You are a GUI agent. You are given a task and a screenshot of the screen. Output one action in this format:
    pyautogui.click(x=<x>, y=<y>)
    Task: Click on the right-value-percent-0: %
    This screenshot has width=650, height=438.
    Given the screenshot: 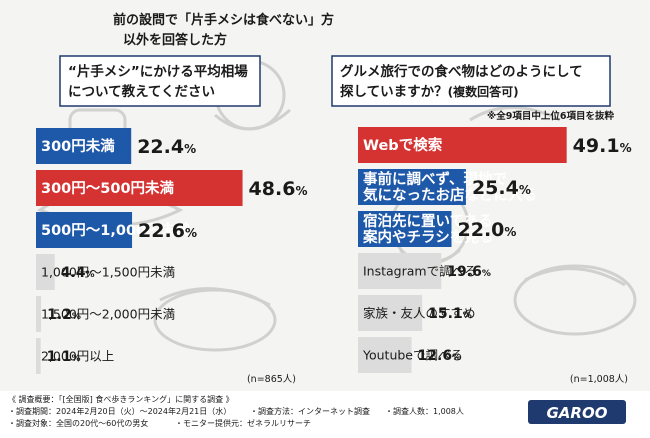 What is the action you would take?
    pyautogui.click(x=626, y=148)
    